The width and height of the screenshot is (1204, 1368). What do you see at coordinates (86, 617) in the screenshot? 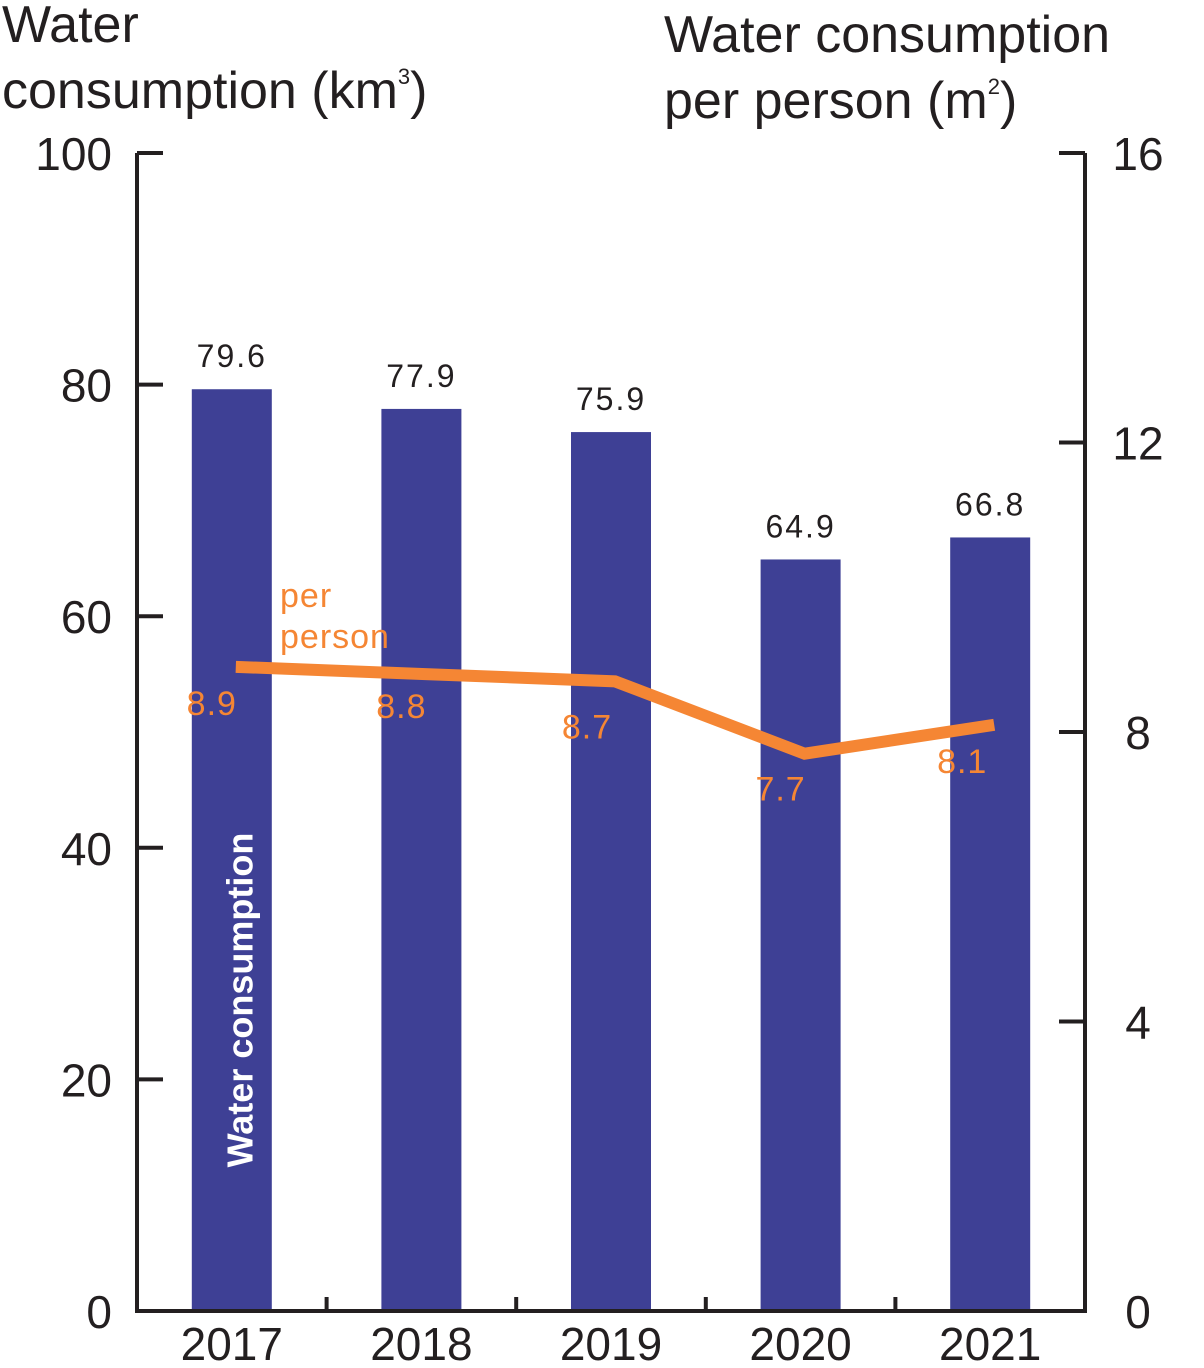
I see `left-tick-label-60: 60` at bounding box center [86, 617].